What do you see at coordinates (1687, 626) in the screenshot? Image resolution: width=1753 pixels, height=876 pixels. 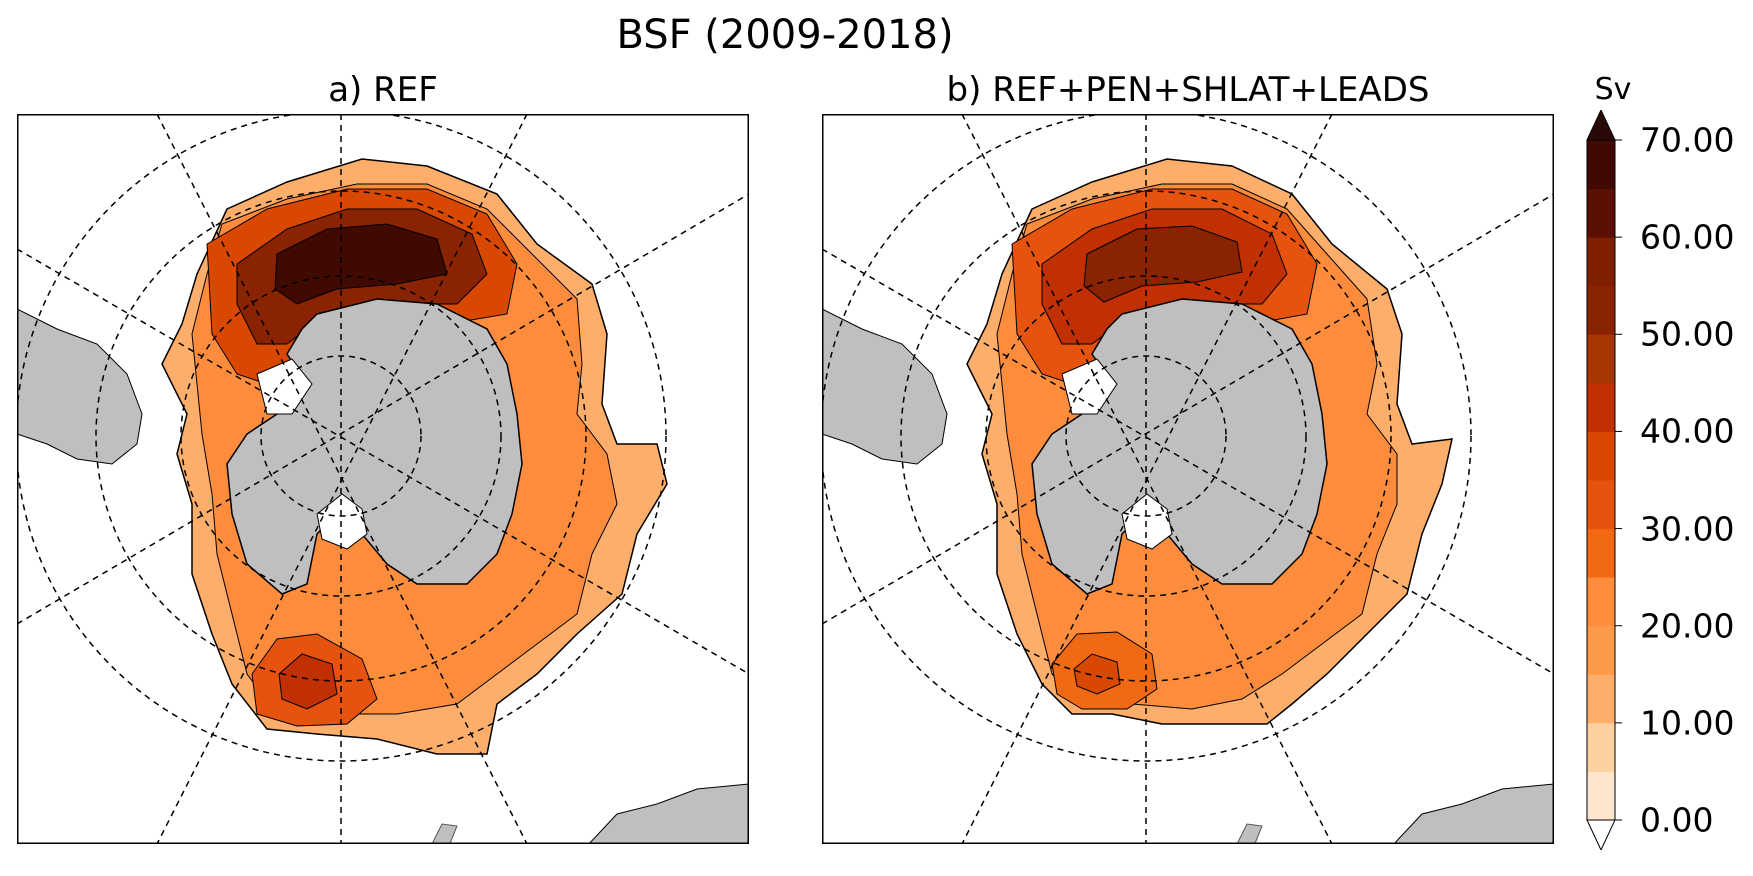 I see `colorbar-tick-label: 20.00` at bounding box center [1687, 626].